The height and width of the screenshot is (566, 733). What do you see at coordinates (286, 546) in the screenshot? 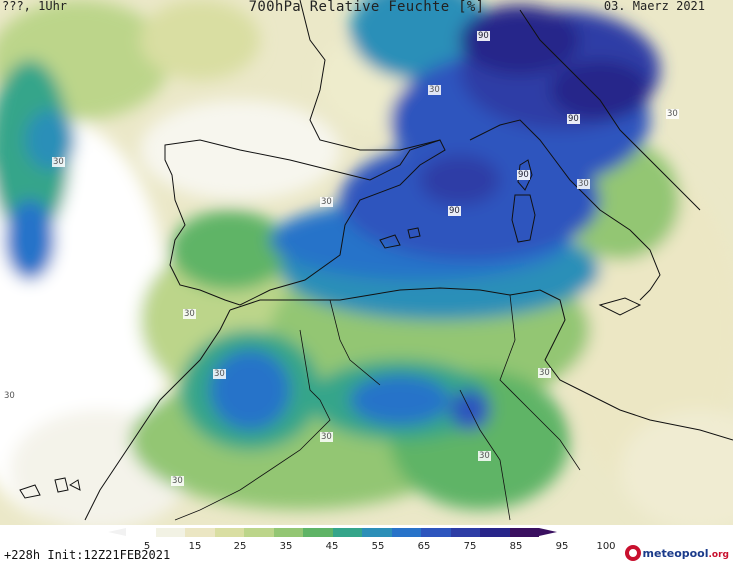
I see `colorbar-tick-label: 35` at bounding box center [286, 546].